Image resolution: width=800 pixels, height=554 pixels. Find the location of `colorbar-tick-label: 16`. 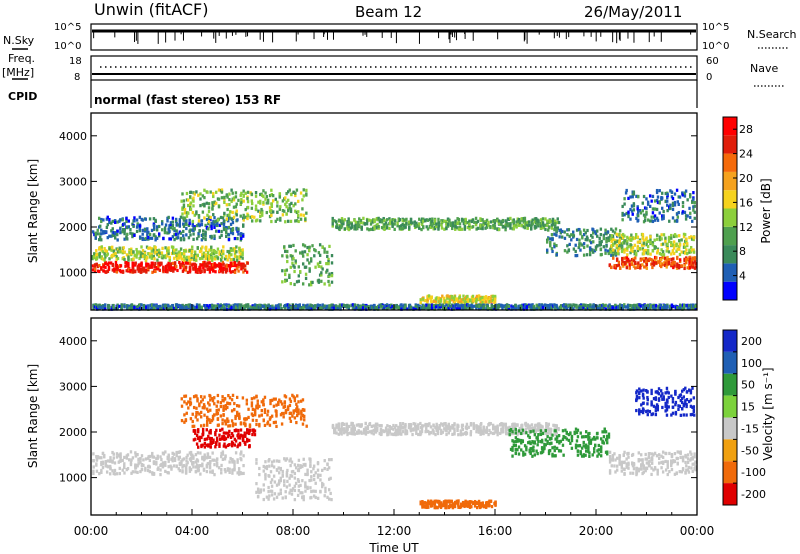

colorbar-tick-label: 16 is located at coordinates (746, 202).